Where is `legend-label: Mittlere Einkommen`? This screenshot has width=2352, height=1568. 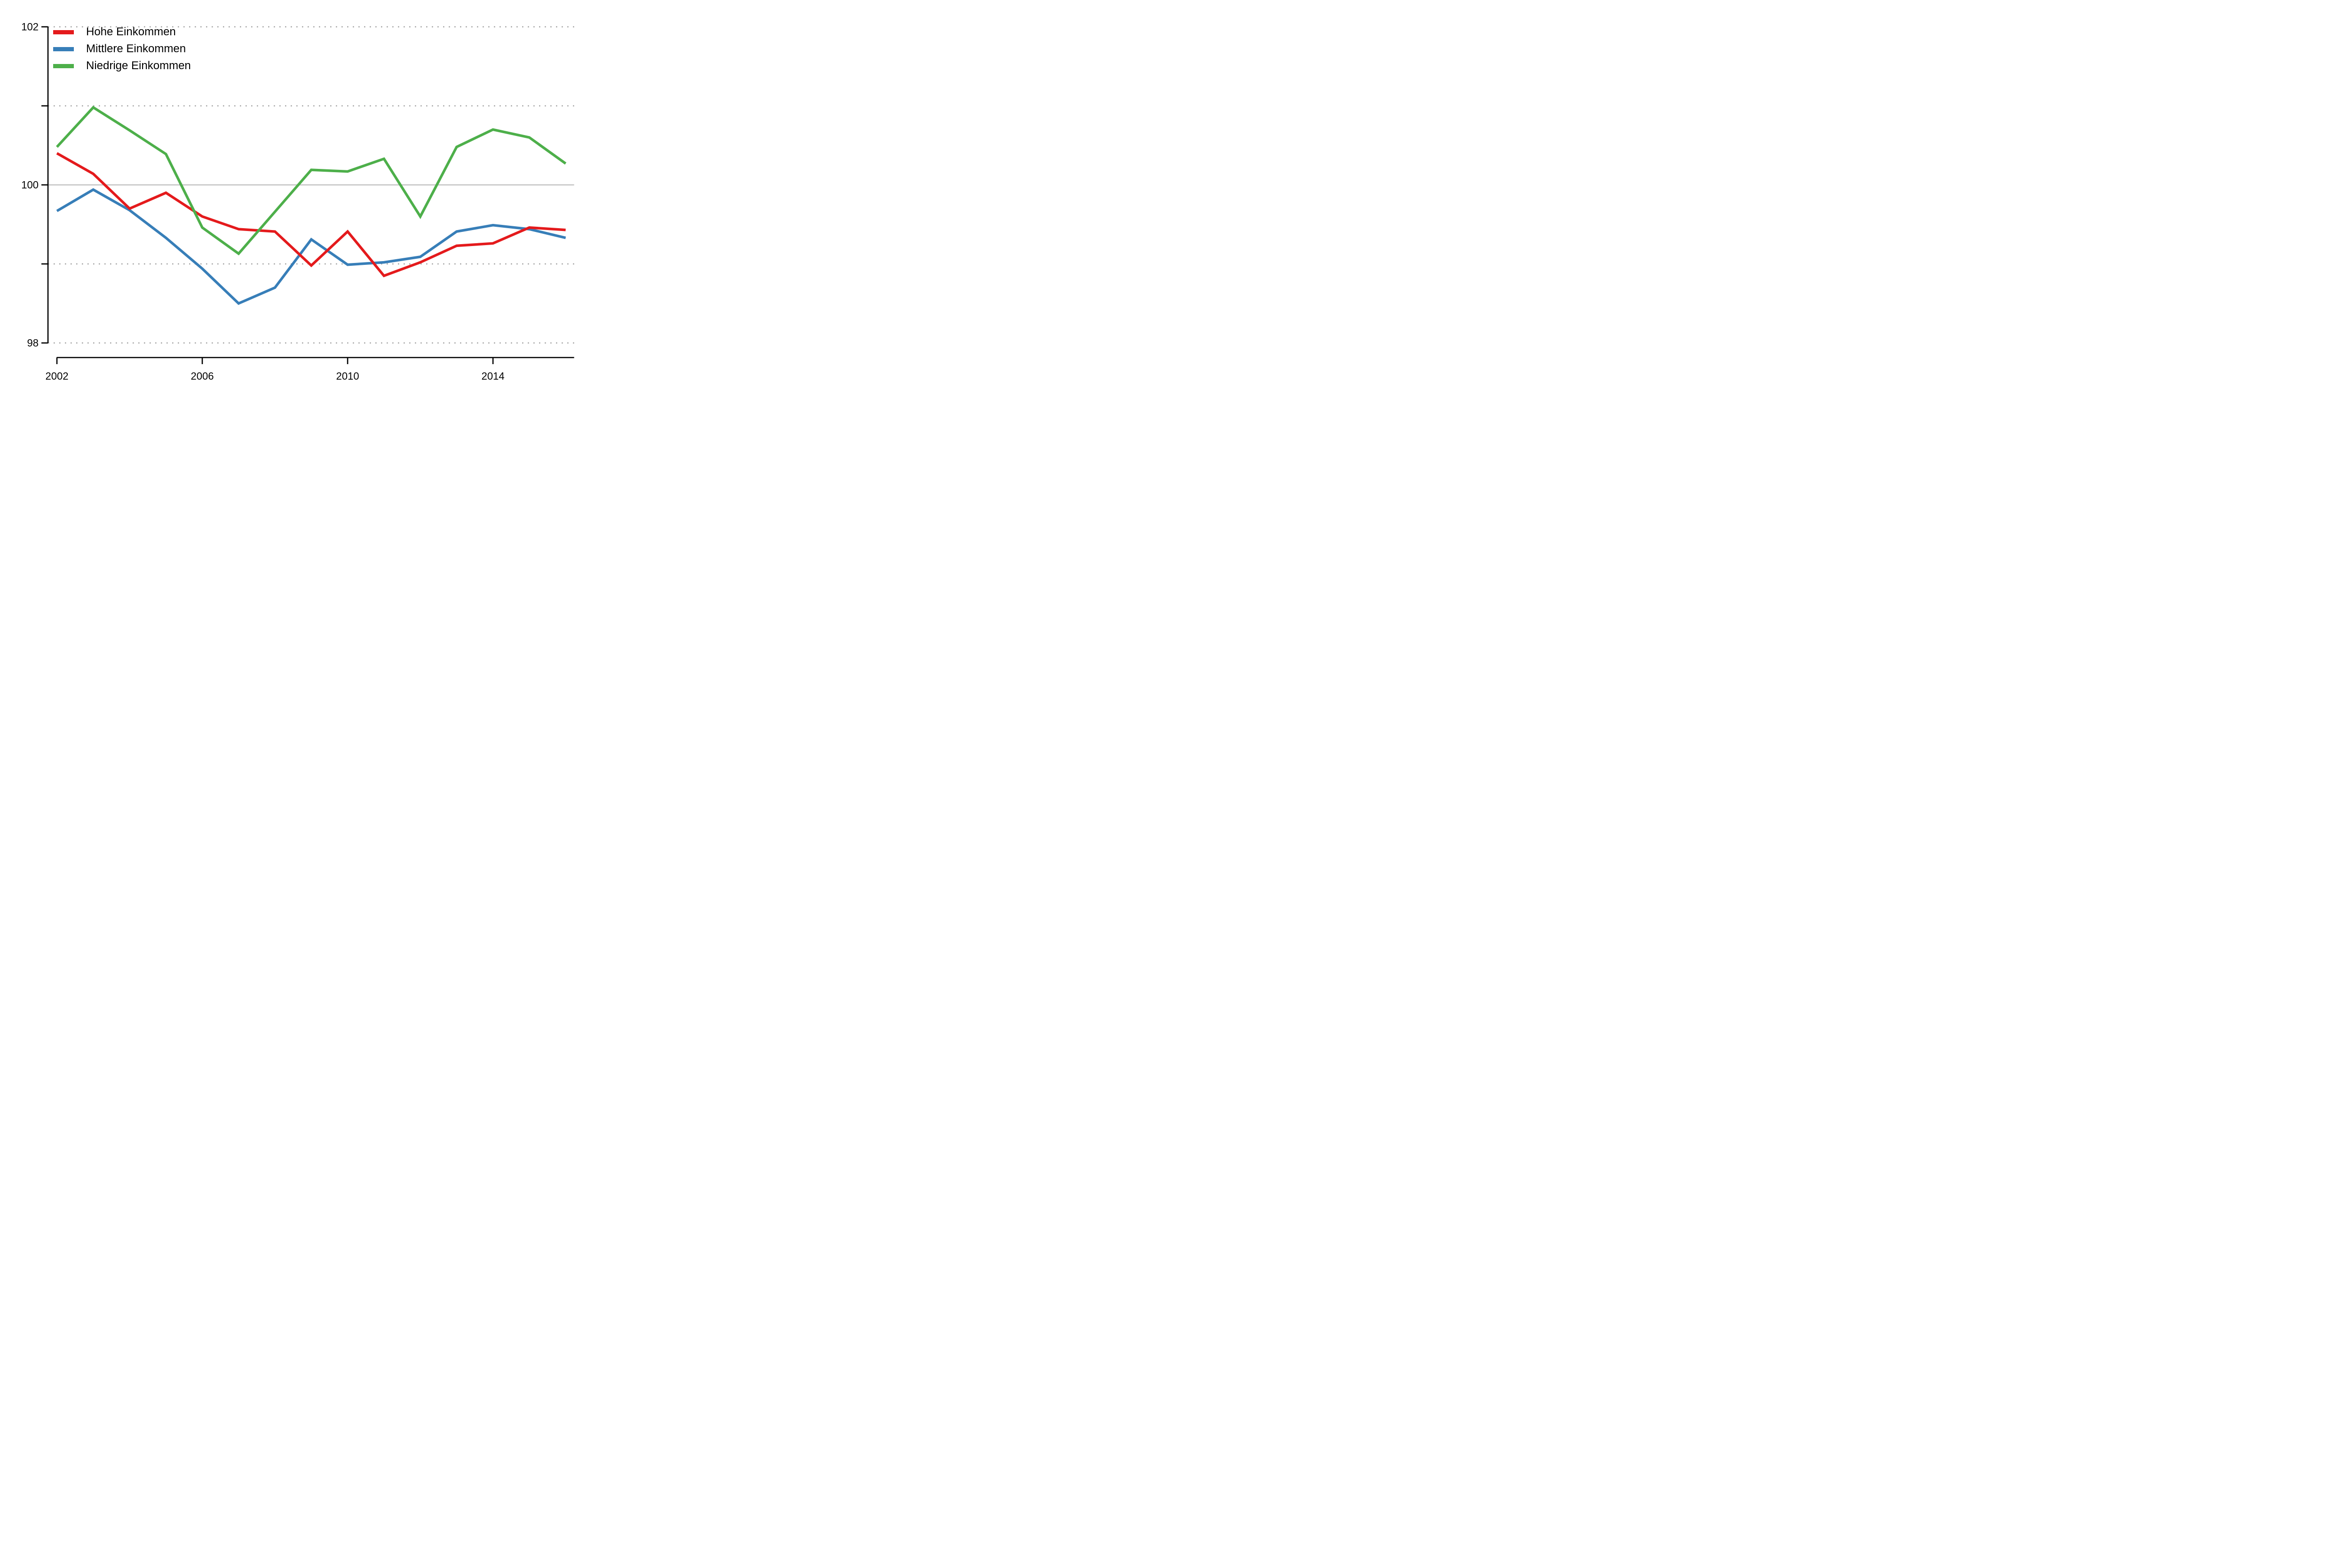 legend-label: Mittlere Einkommen is located at coordinates (136, 48).